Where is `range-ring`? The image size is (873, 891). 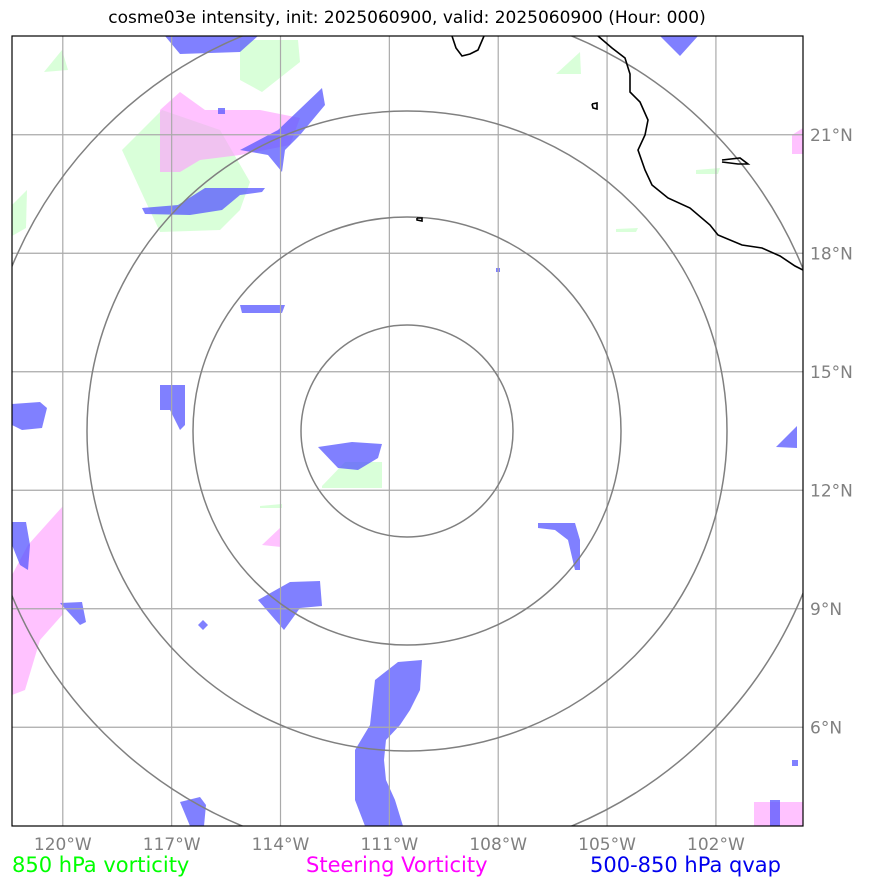
range-ring is located at coordinates (407, 431).